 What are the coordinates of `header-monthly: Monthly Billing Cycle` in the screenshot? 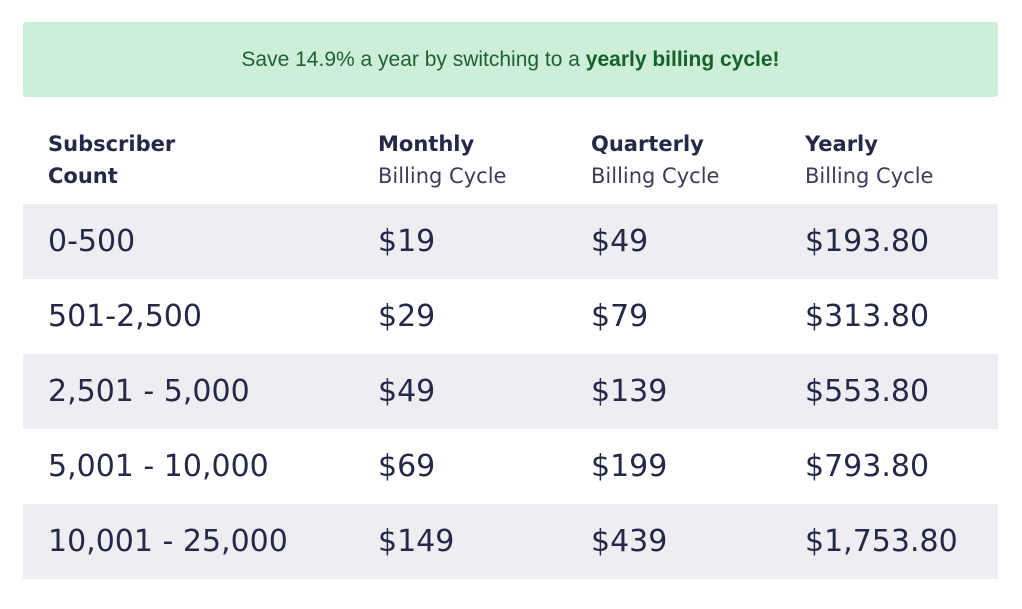 It's located at (442, 160).